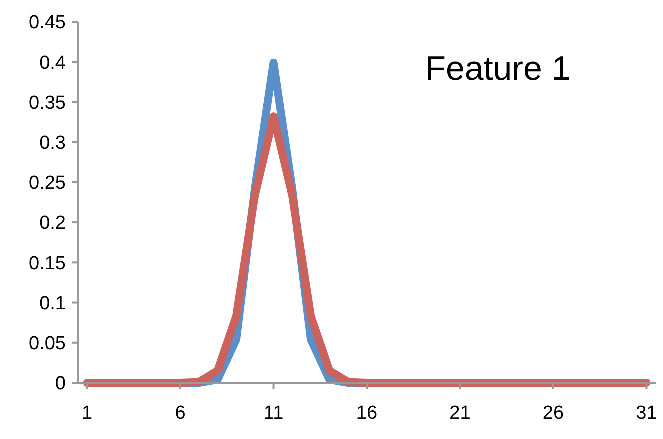  What do you see at coordinates (553, 413) in the screenshot?
I see `x-tick-label: 26` at bounding box center [553, 413].